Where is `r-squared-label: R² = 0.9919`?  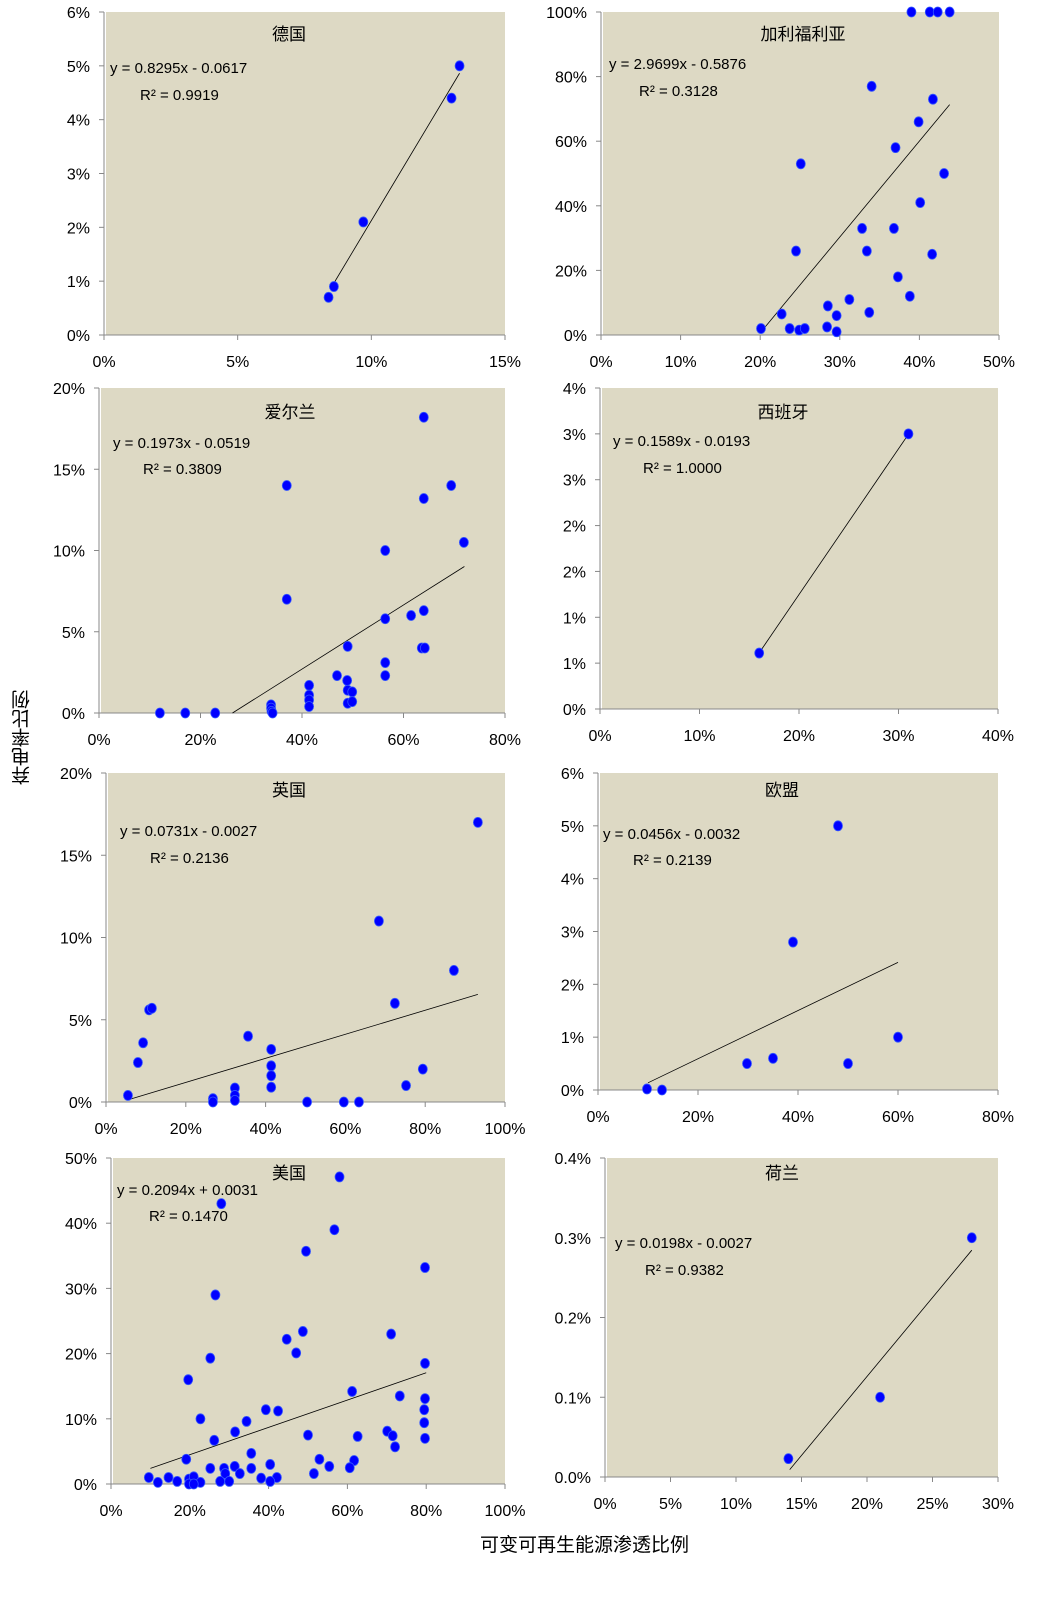
r-squared-label: R² = 0.9919 is located at coordinates (179, 95).